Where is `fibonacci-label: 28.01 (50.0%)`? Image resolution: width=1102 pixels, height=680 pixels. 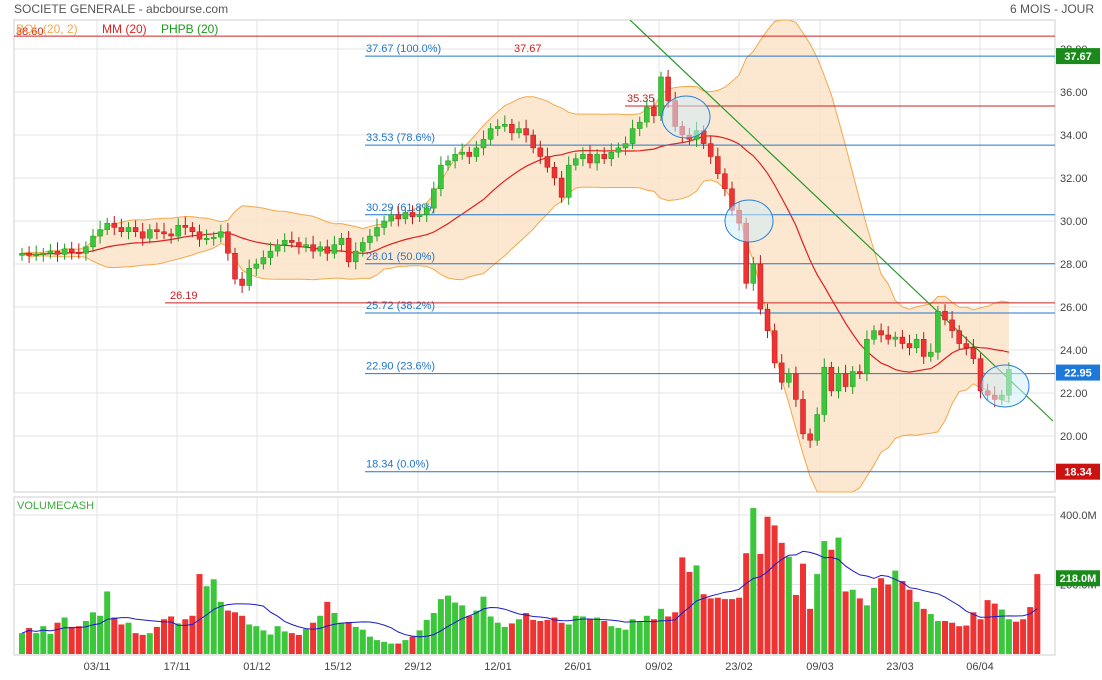
fibonacci-label: 28.01 (50.0%) is located at coordinates (400, 257).